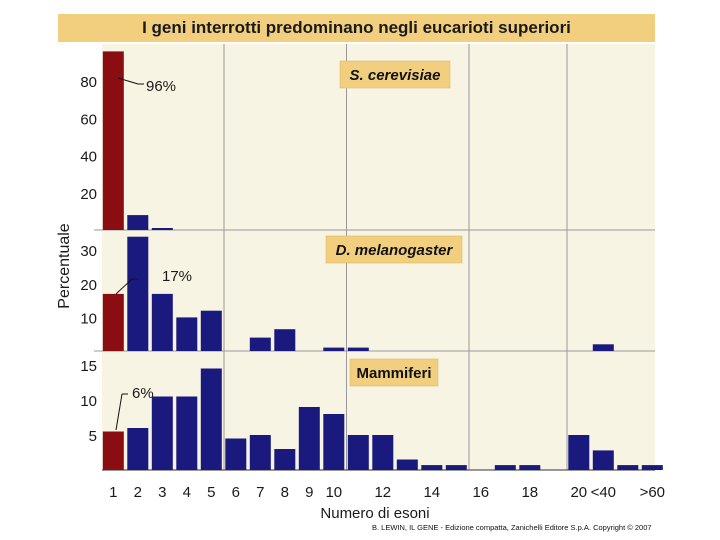 This screenshot has width=720, height=540. I want to click on x-tick-label-17: >60, so click(652, 492).